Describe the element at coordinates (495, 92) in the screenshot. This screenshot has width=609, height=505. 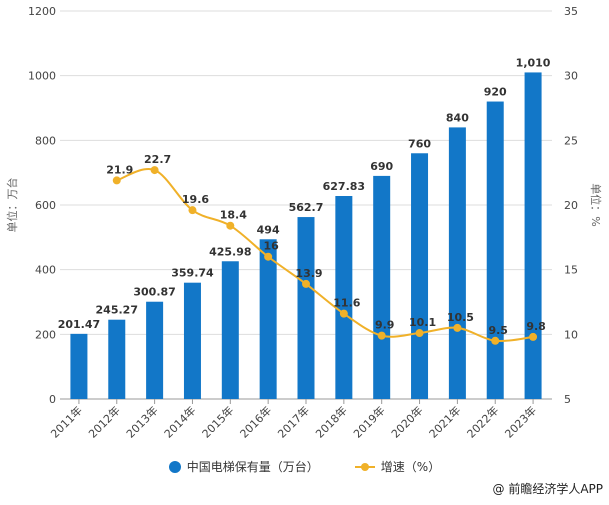
I see `bar-data-label: 920` at that location.